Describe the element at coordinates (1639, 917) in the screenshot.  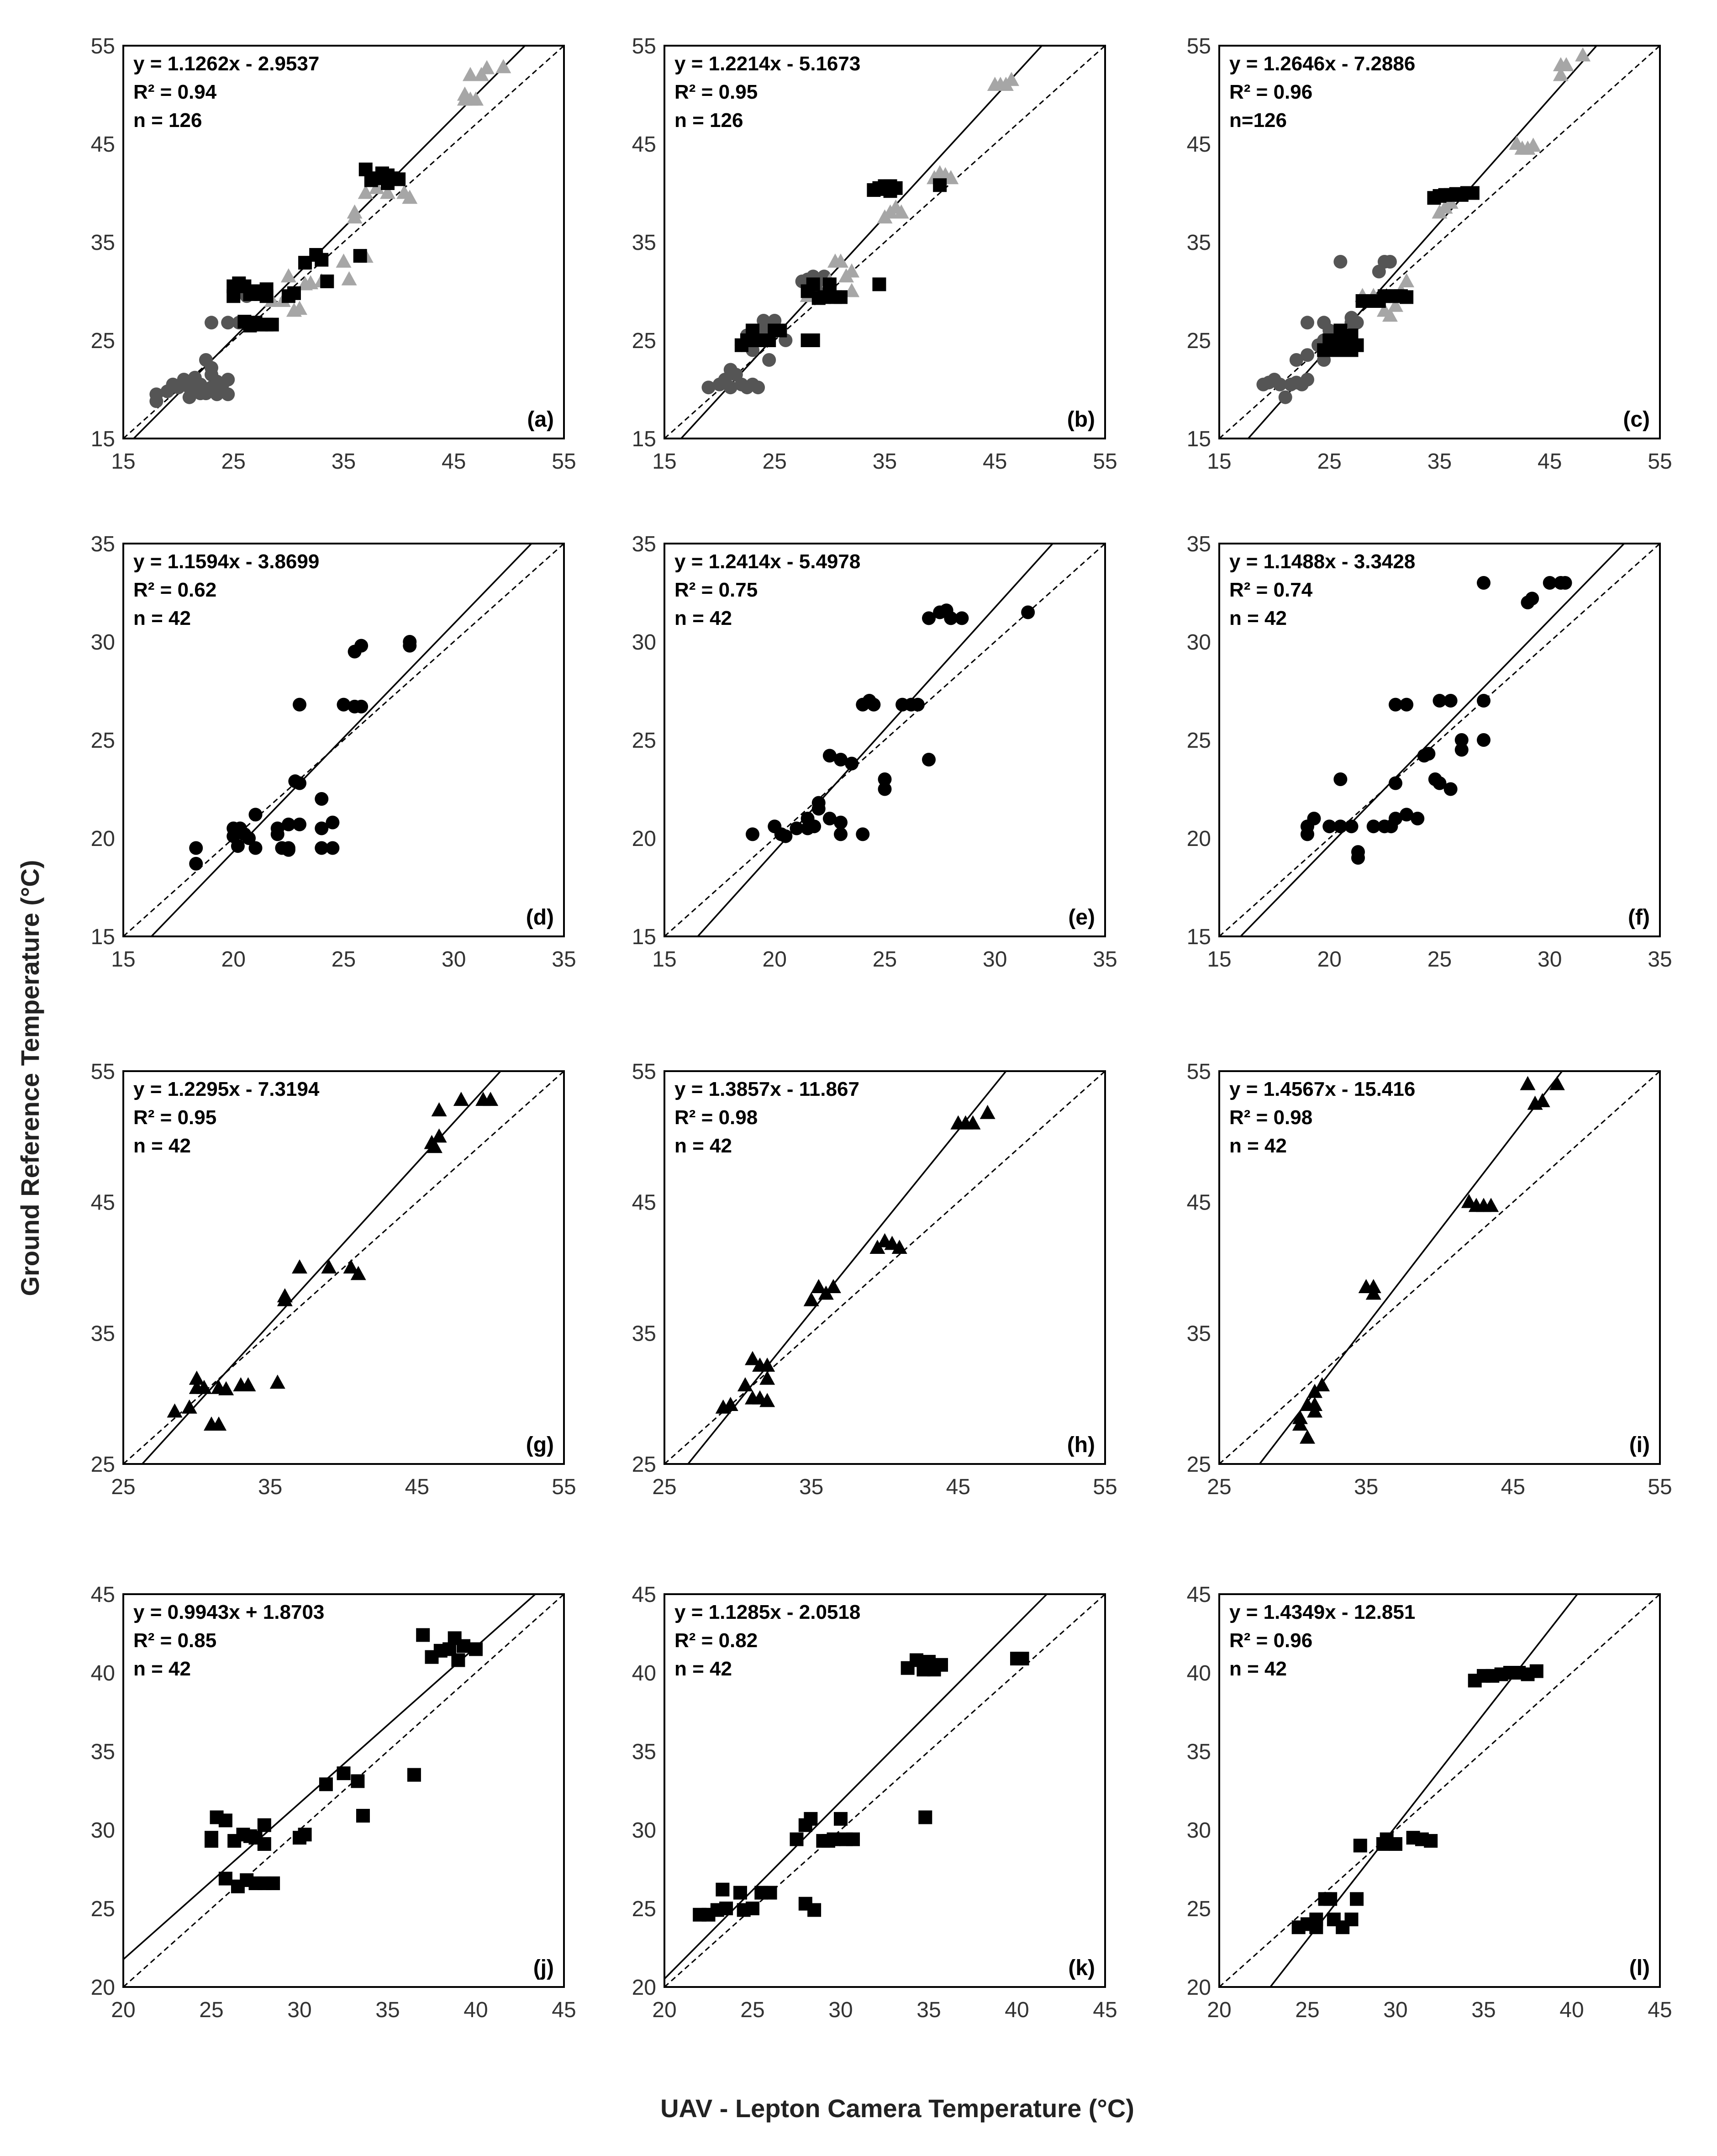
I see `panel-label: (f)` at that location.